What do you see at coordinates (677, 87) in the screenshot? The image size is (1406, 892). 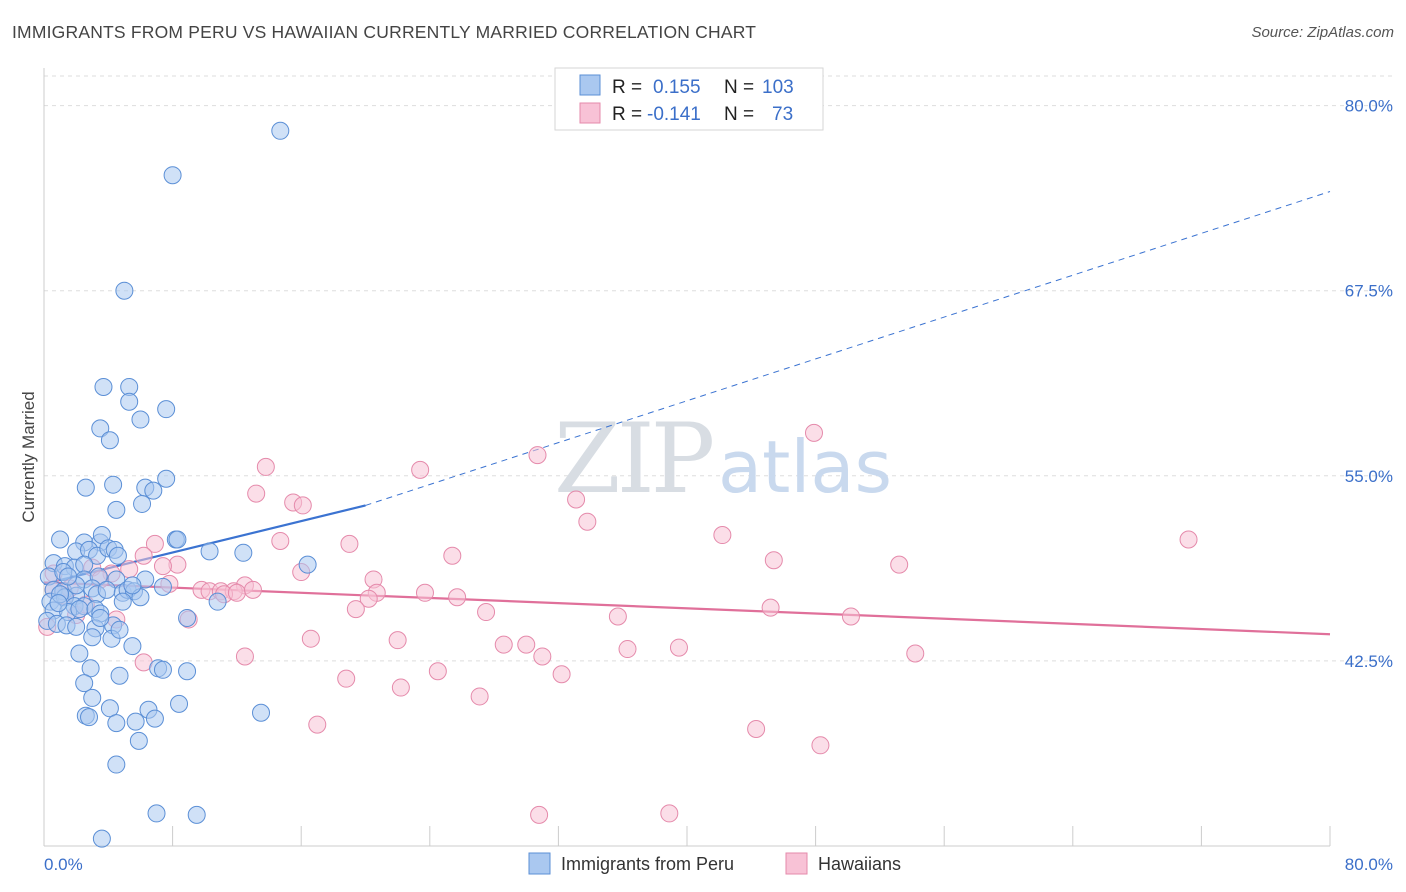 I see `legend-r-value-1: 0.155` at bounding box center [677, 87].